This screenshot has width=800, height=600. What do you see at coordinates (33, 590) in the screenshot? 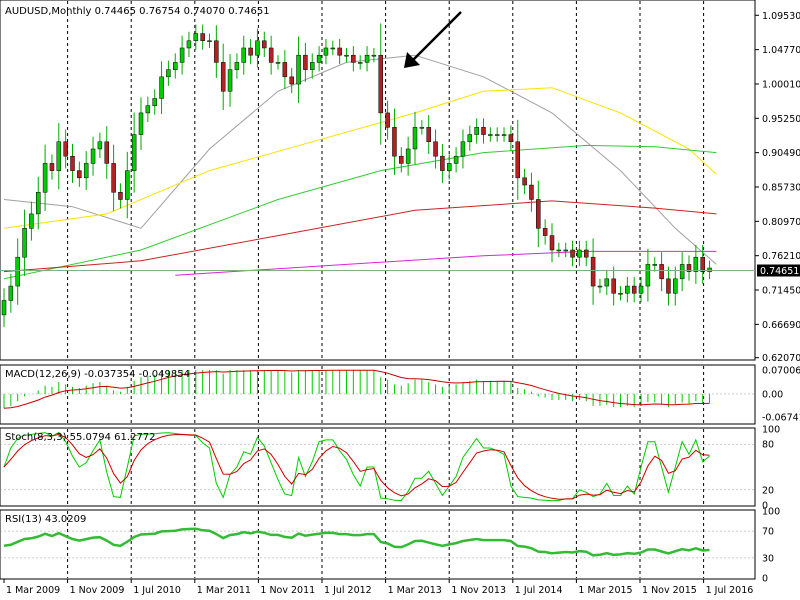
I see `time-tick-label: 1 Mar 2009` at bounding box center [33, 590].